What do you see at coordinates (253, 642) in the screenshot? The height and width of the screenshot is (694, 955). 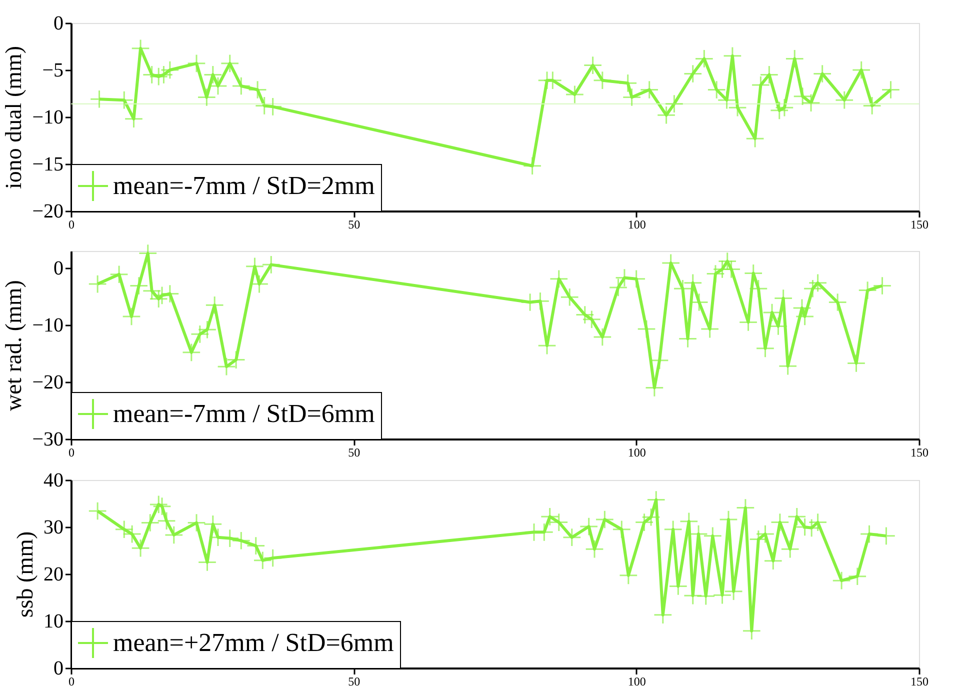 I see `legend-label: mean=+27mm / StD=6mm` at bounding box center [253, 642].